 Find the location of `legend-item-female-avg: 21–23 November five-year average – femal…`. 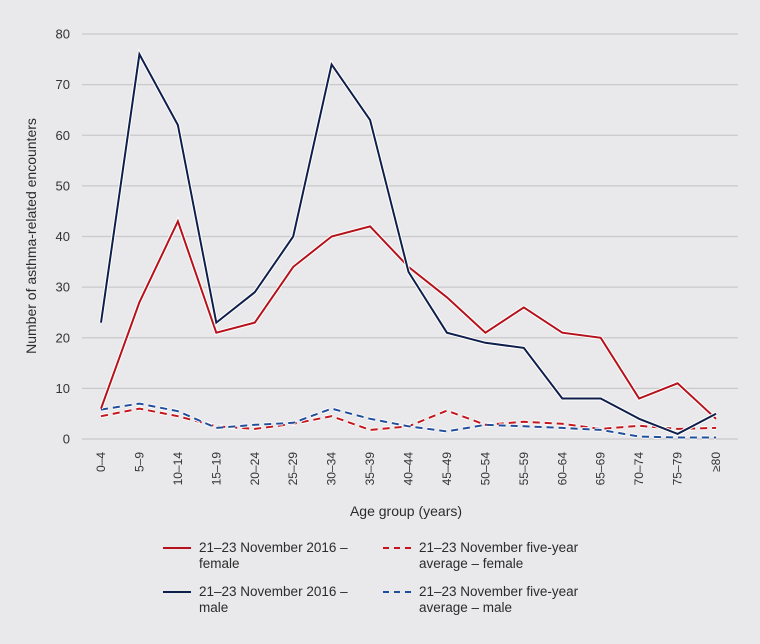

legend-item-female-avg: 21–23 November five-year average – femal… is located at coordinates (498, 556).